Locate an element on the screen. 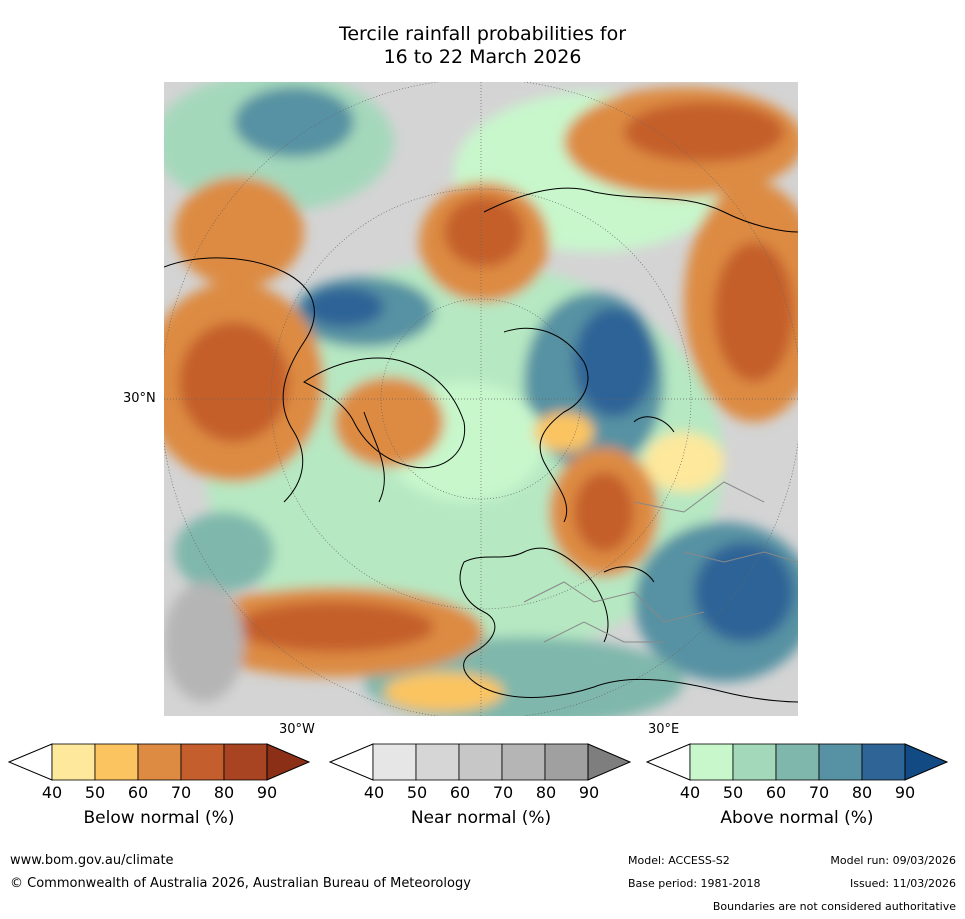 The image size is (965, 919). colorbar-above-title: Above normal (%) is located at coordinates (797, 818).